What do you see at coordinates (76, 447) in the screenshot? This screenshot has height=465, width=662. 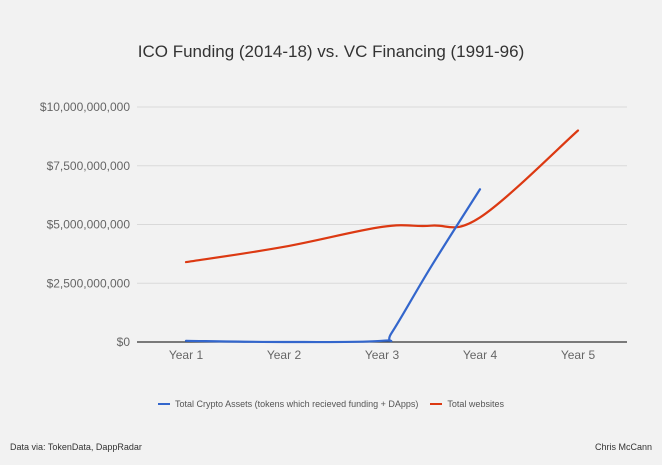 I see `data-source-note: Data via: TokenData, DappRadar` at bounding box center [76, 447].